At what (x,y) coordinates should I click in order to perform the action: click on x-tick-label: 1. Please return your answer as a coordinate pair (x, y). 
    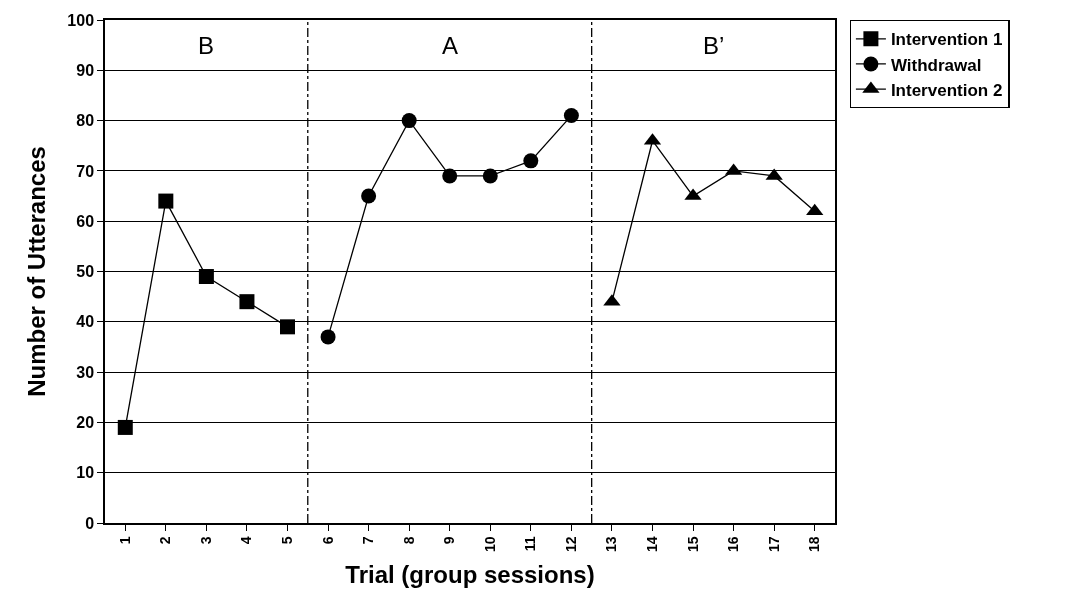
    Looking at the image, I should click on (124, 540).